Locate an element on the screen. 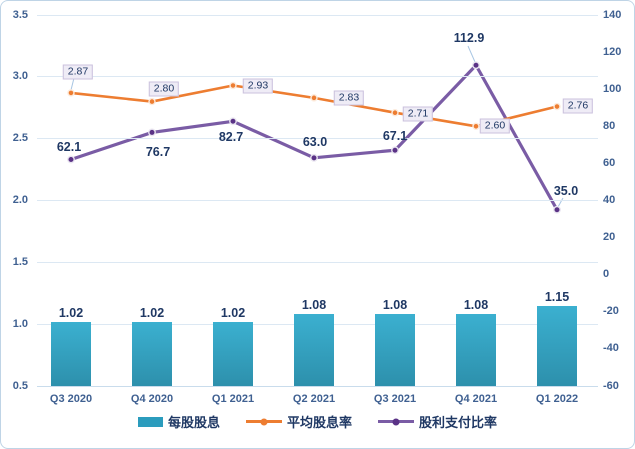 Image resolution: width=635 pixels, height=449 pixels. right-axis-tick: 60 is located at coordinates (609, 162).